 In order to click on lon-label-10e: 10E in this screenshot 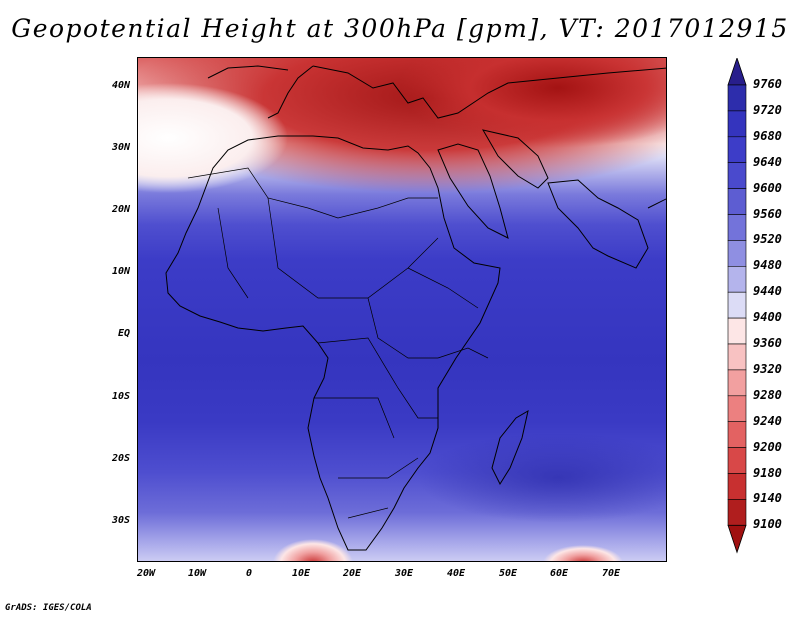, I will do `click(301, 573)`.